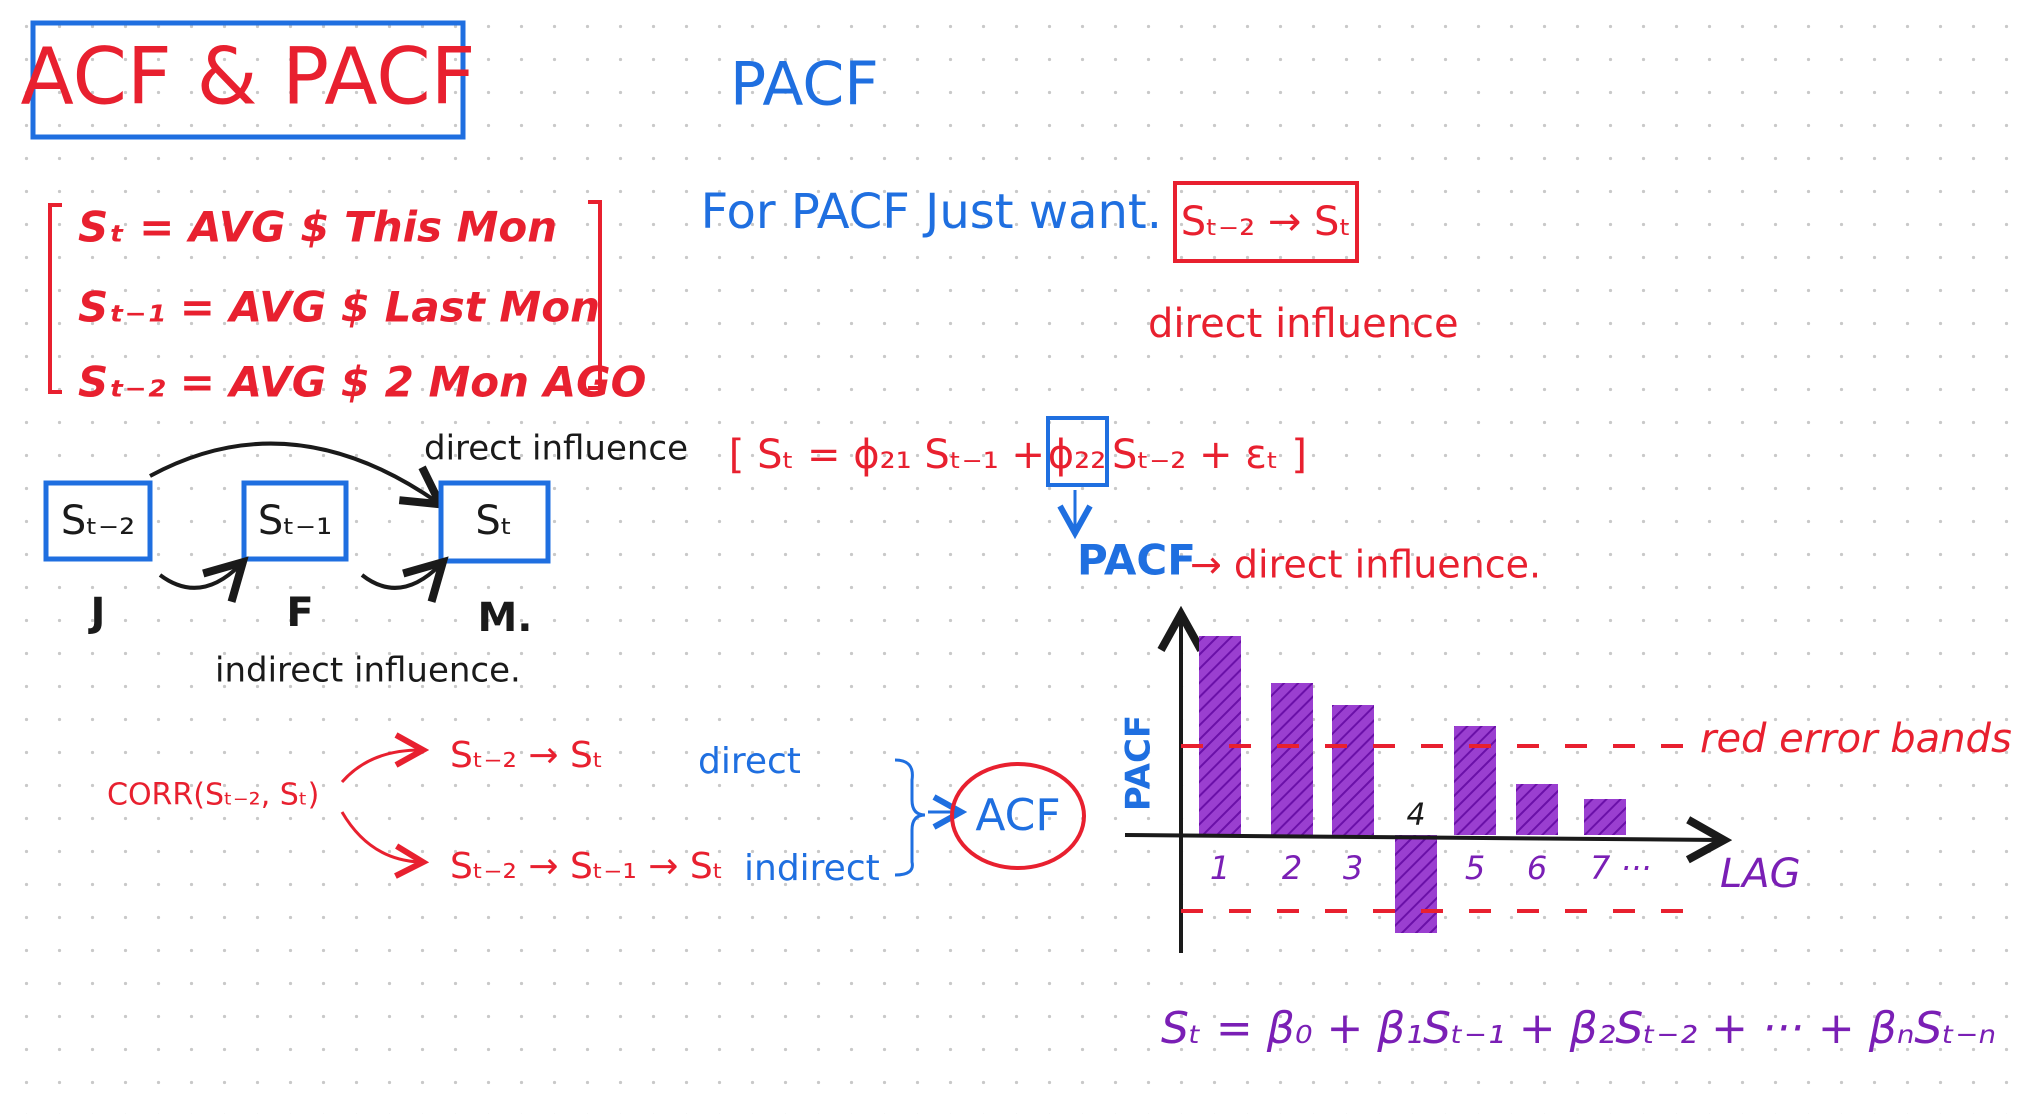 Image resolution: width=2036 pixels, height=1114 pixels. What do you see at coordinates (812, 868) in the screenshot?
I see `corr-kind: indirect` at bounding box center [812, 868].